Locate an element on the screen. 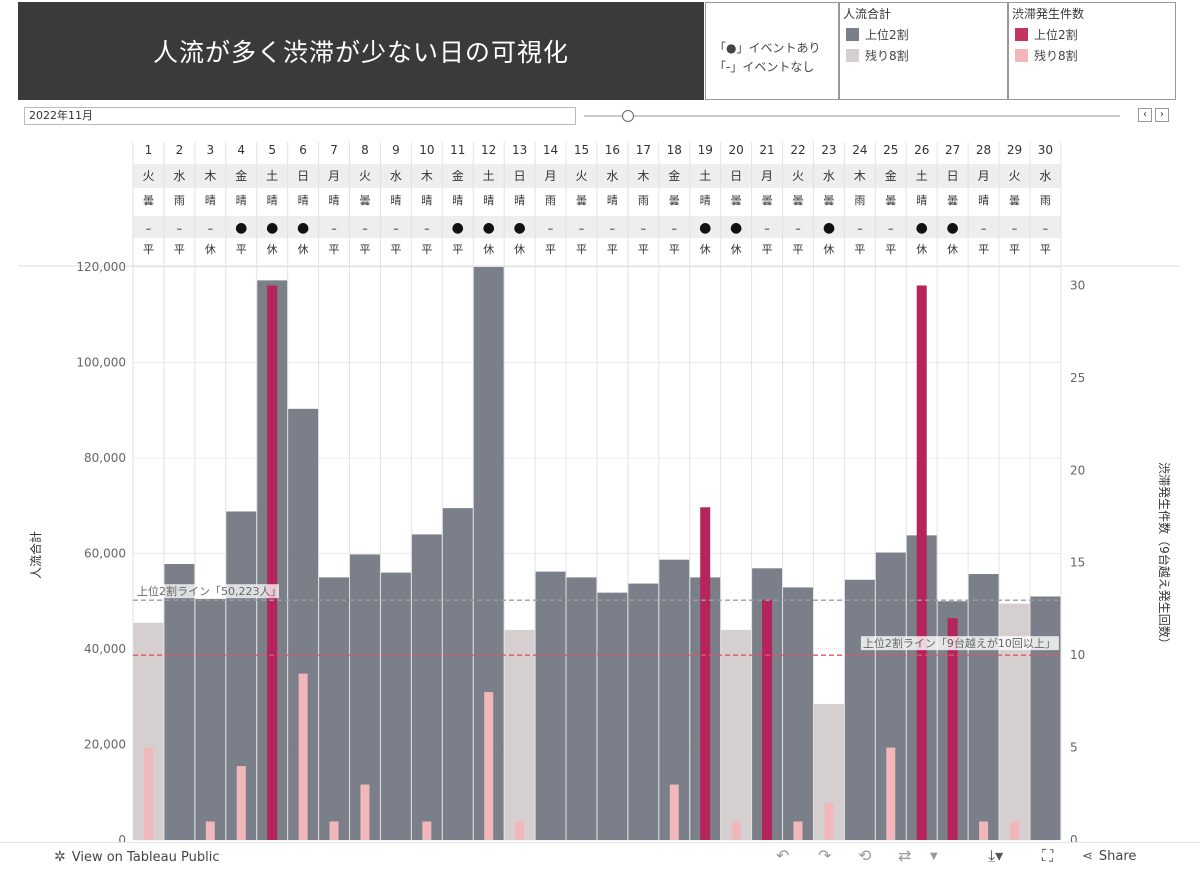 The image size is (1200, 892). prev-month-button: ‹ is located at coordinates (1145, 115).